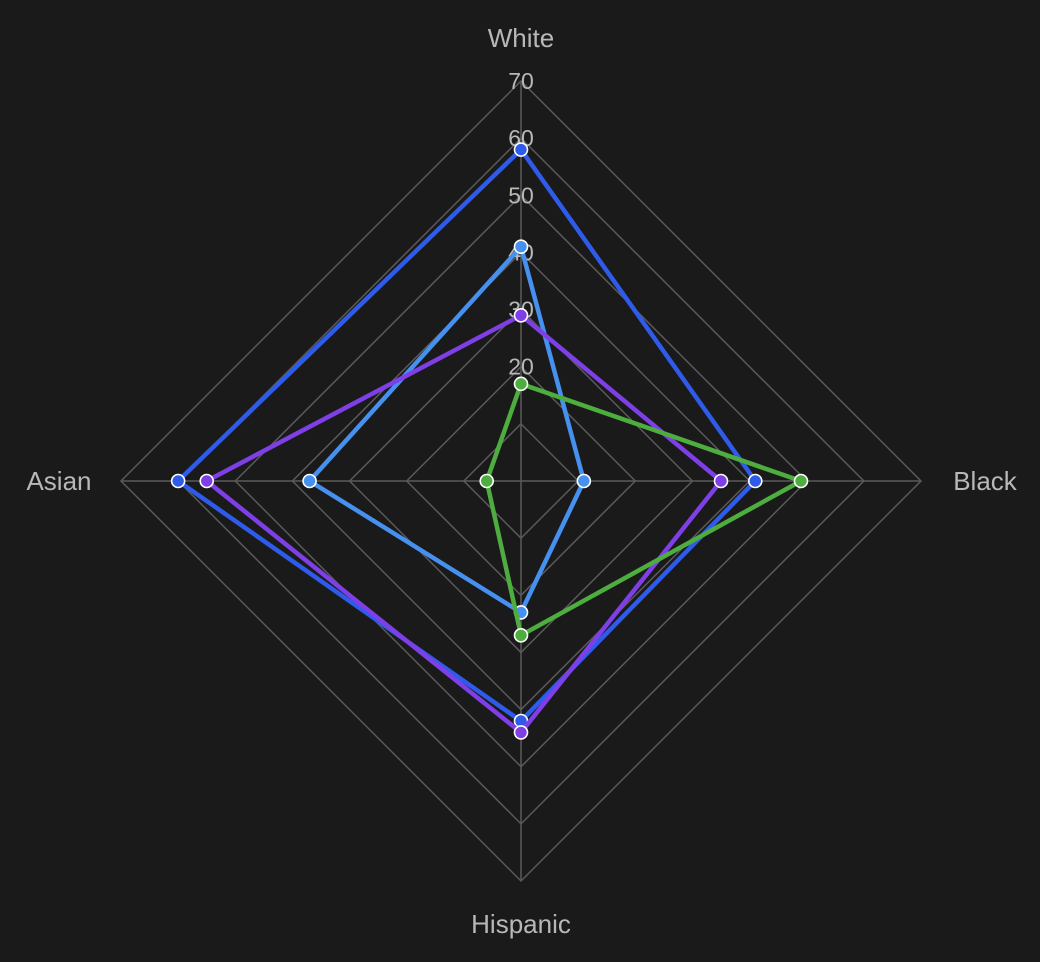 Image resolution: width=1040 pixels, height=962 pixels. I want to click on axis-label-black: Black, so click(985, 481).